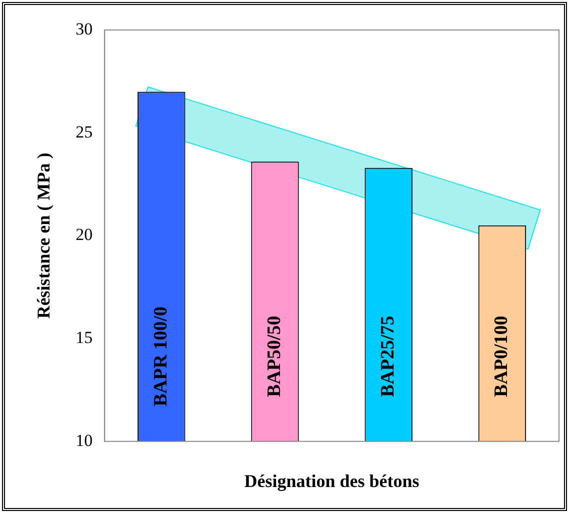 This screenshot has height=517, width=573. I want to click on x-axis-title: Désignation des bétons, so click(332, 480).